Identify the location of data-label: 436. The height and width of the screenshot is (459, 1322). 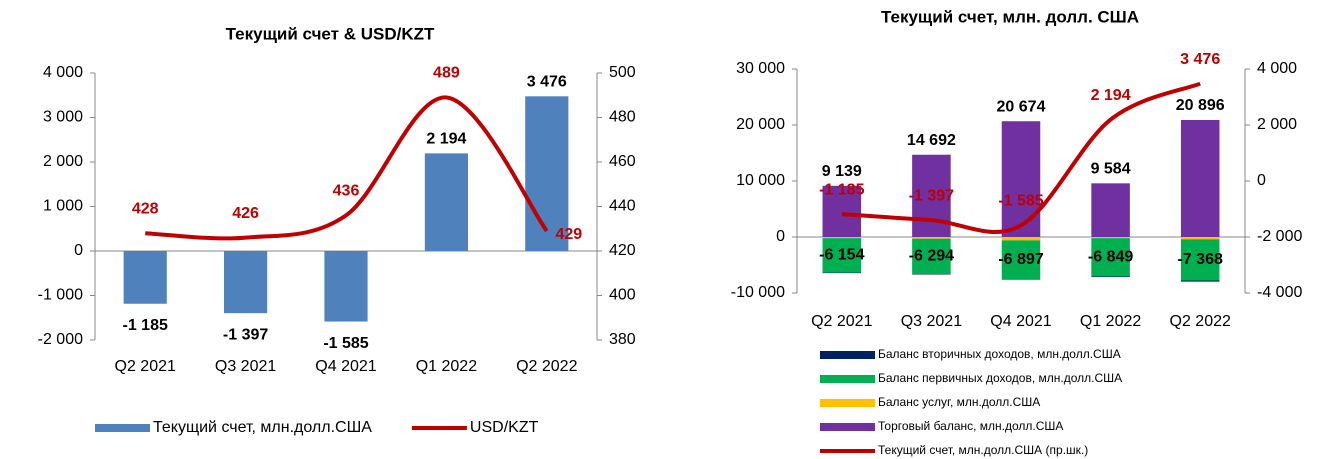
(346, 191).